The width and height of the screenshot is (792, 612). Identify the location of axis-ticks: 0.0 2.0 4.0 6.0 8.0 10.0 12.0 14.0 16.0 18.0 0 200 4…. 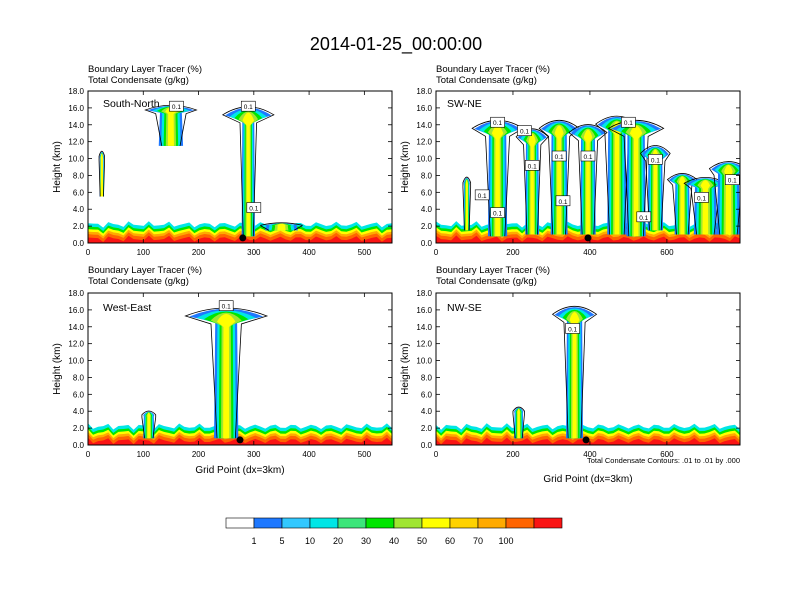
(578, 172).